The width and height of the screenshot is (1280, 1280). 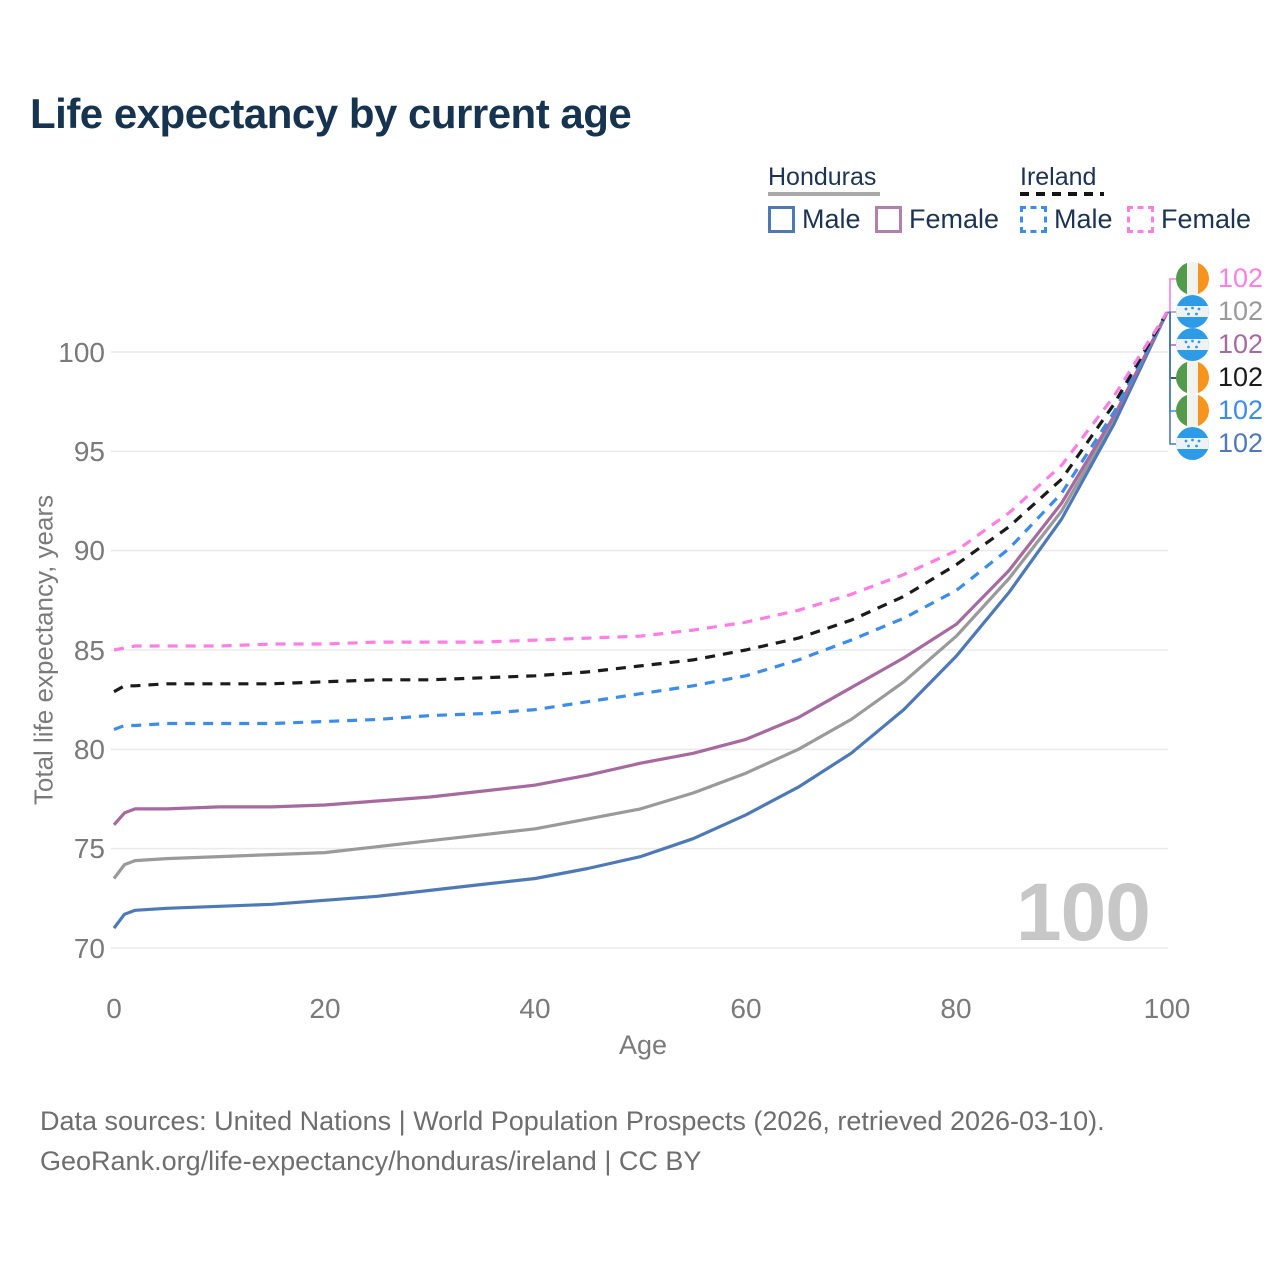 What do you see at coordinates (1171, 328) in the screenshot?
I see `leader-line-honduras-female` at bounding box center [1171, 328].